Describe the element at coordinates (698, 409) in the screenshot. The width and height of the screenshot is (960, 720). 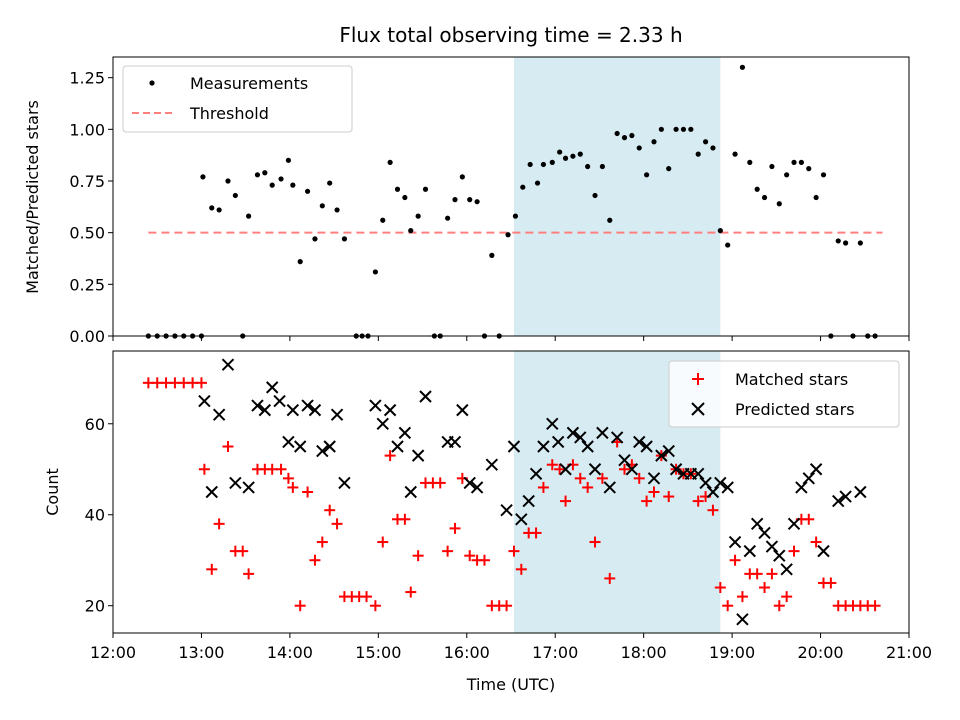
I see `legend-predicted-swatch` at that location.